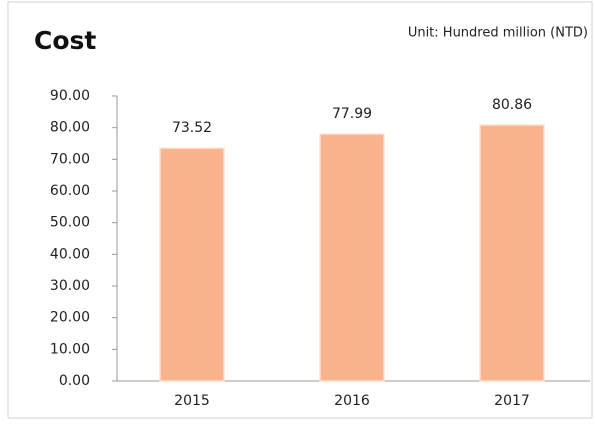 Image resolution: width=595 pixels, height=425 pixels. Describe the element at coordinates (512, 105) in the screenshot. I see `data-label: 80.86` at that location.